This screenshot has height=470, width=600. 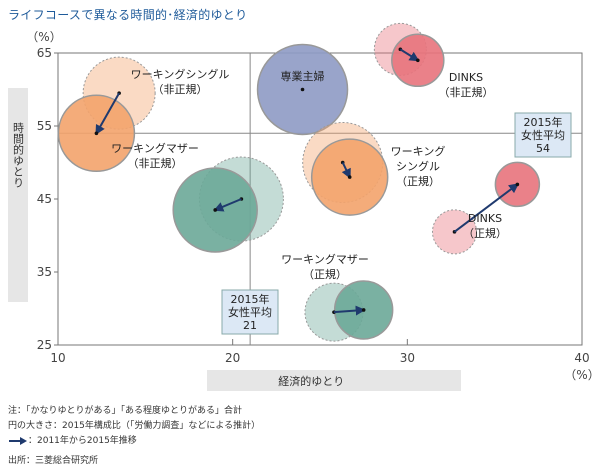 What do you see at coordinates (128, 15) in the screenshot?
I see `chart-title: ライフコースで異なる時間的･経済的ゆとり` at bounding box center [128, 15].